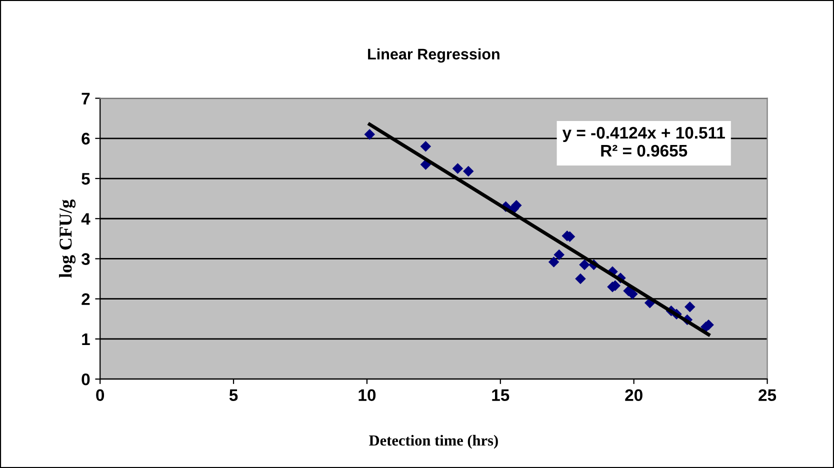 The image size is (834, 468). What do you see at coordinates (501, 395) in the screenshot?
I see `x-tick-label: 15` at bounding box center [501, 395].